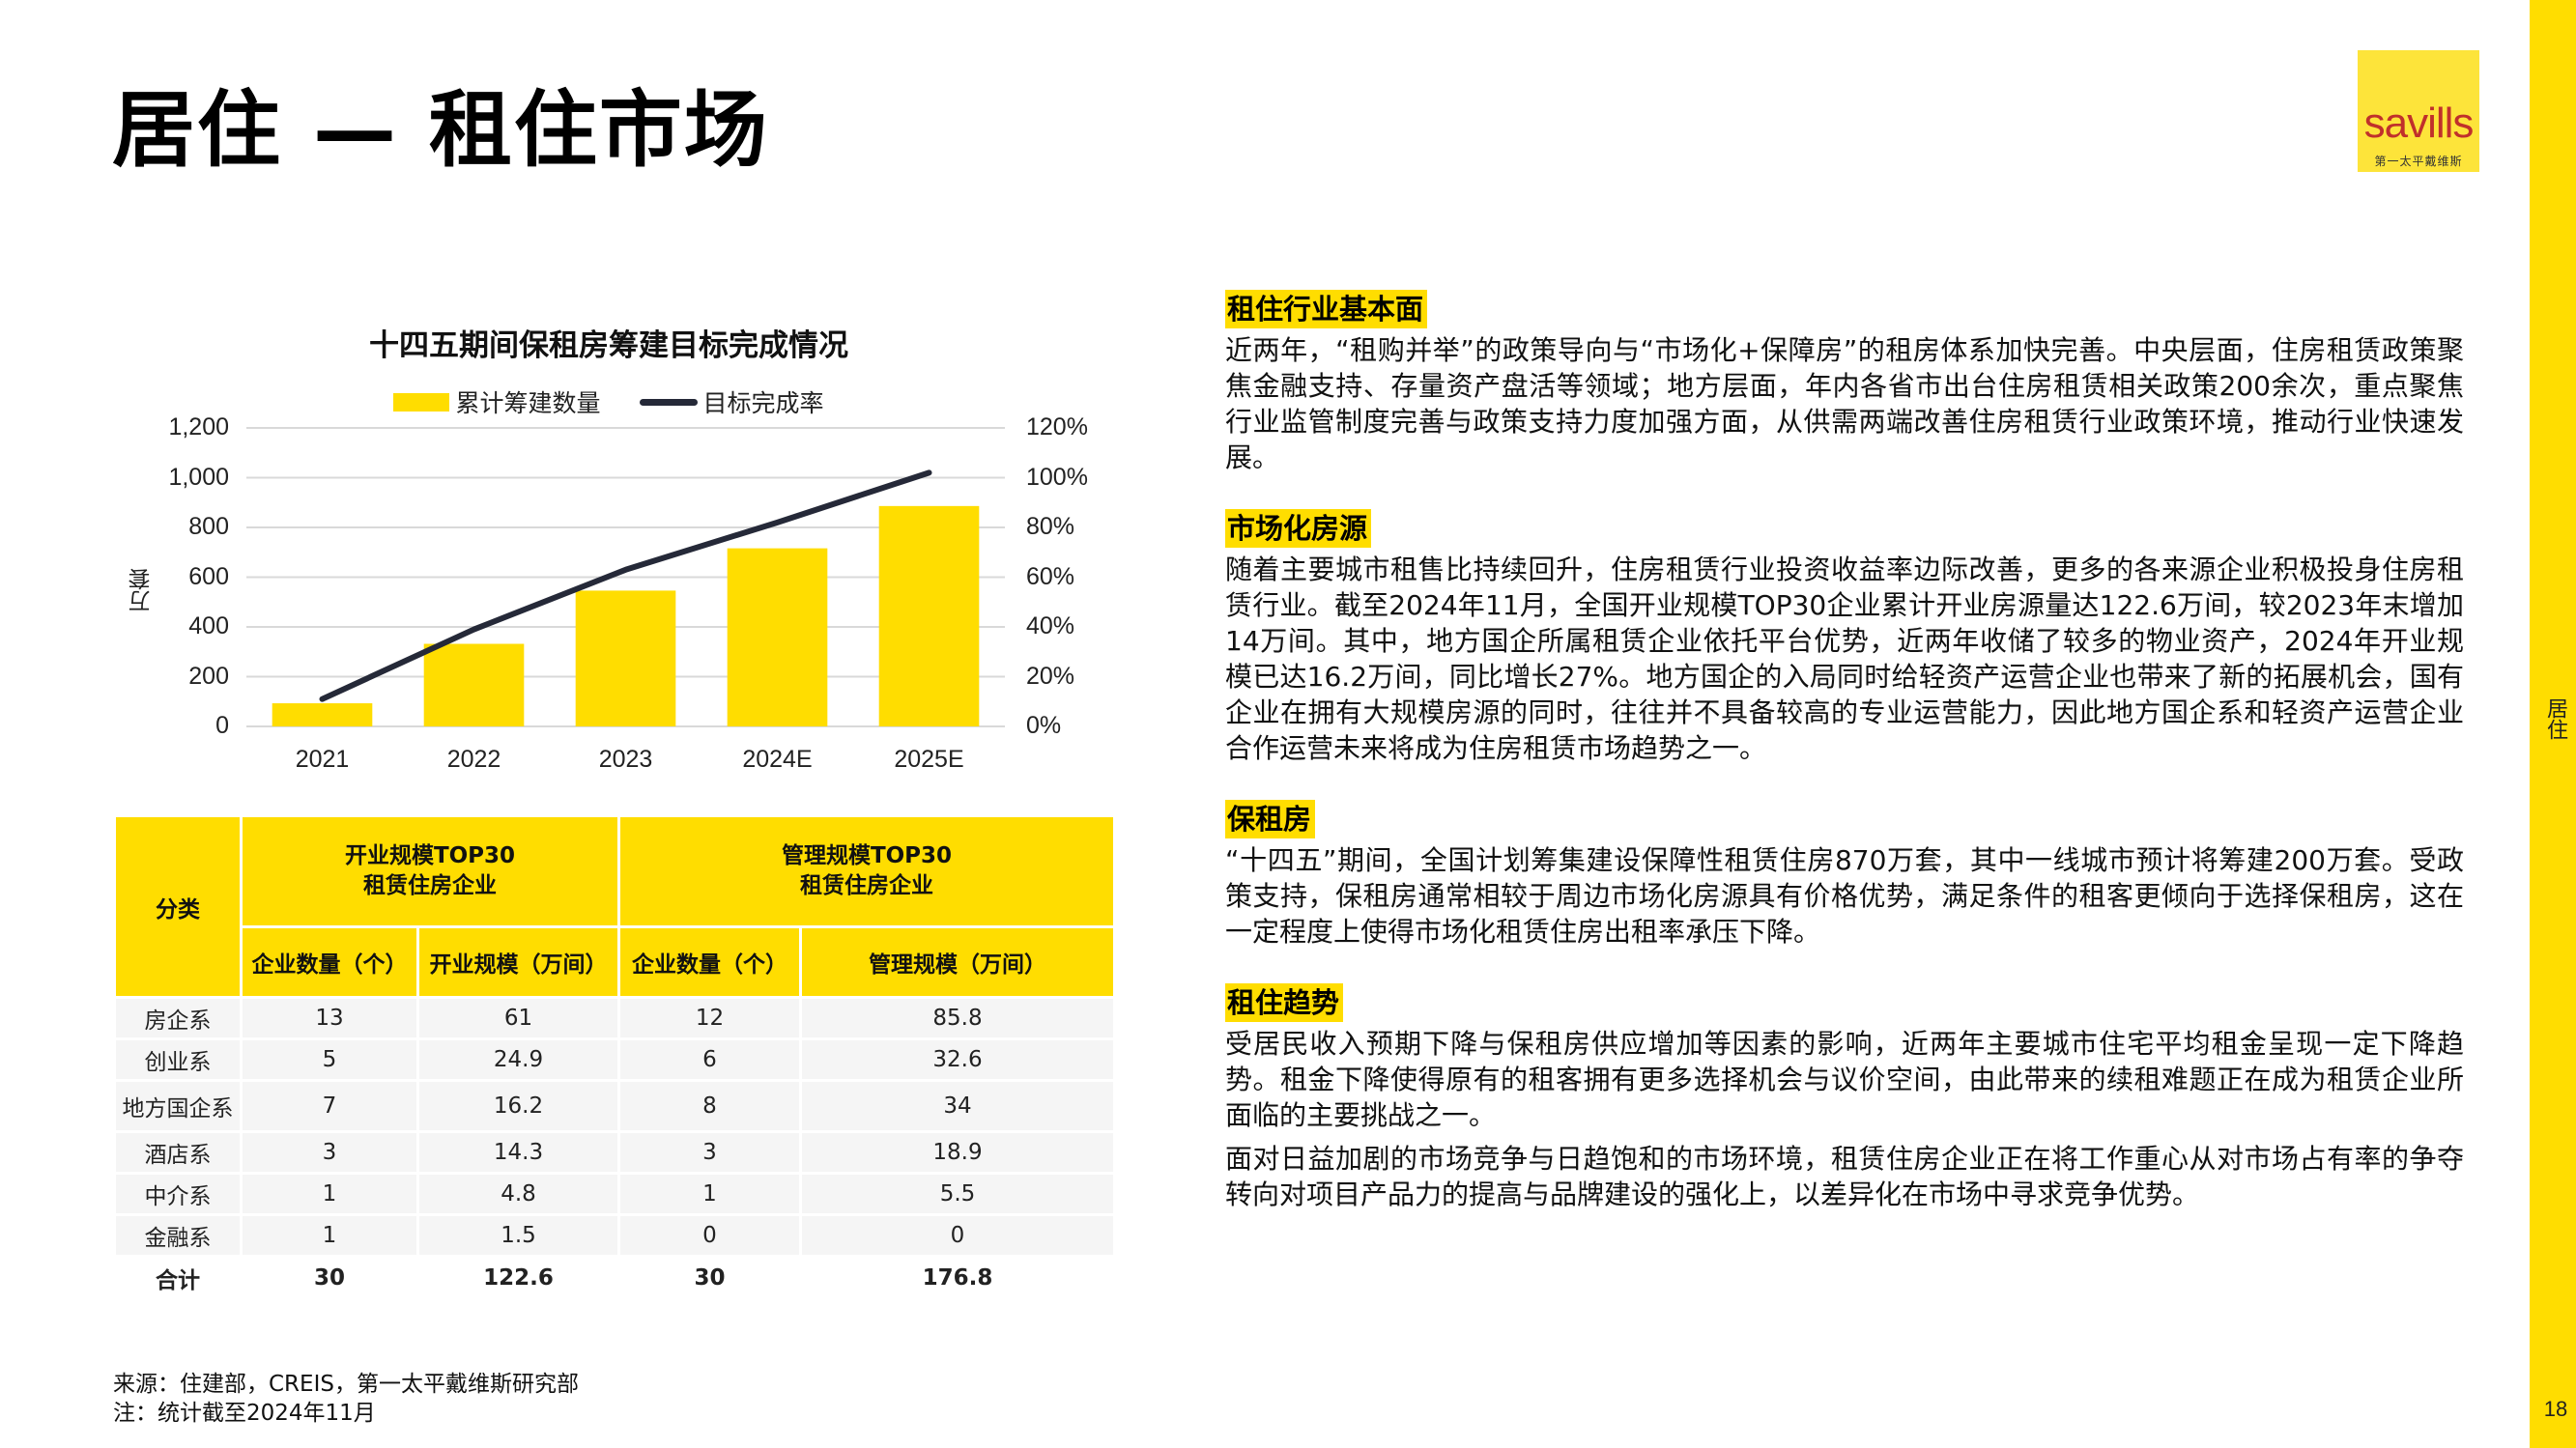 This screenshot has height=1448, width=2576. What do you see at coordinates (518, 962) in the screenshot?
I see `subheader-opening-scale: 开业规模（万间）` at bounding box center [518, 962].